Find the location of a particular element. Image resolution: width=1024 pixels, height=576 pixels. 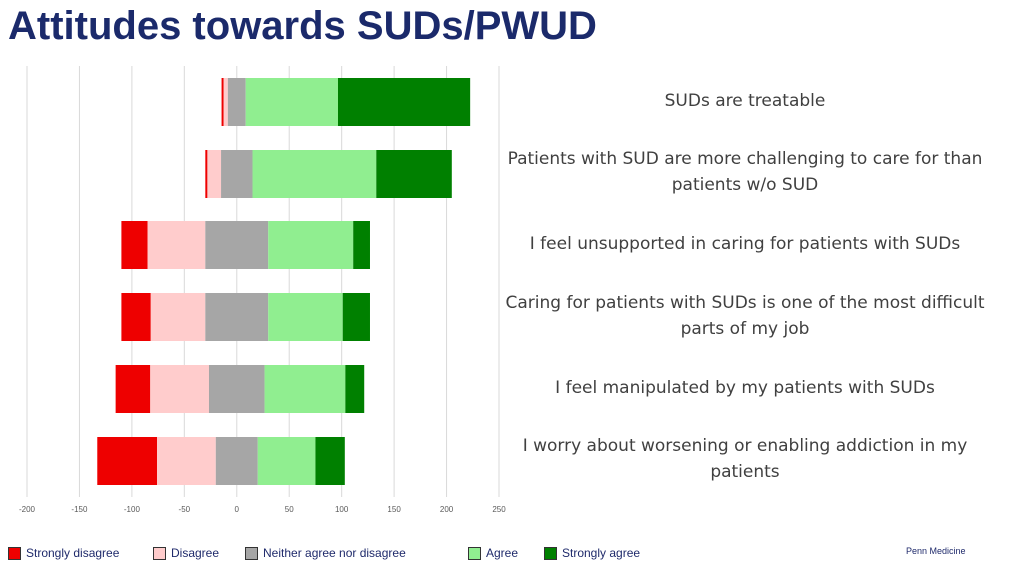

legend-label: Neither agree nor disagree is located at coordinates (334, 553).